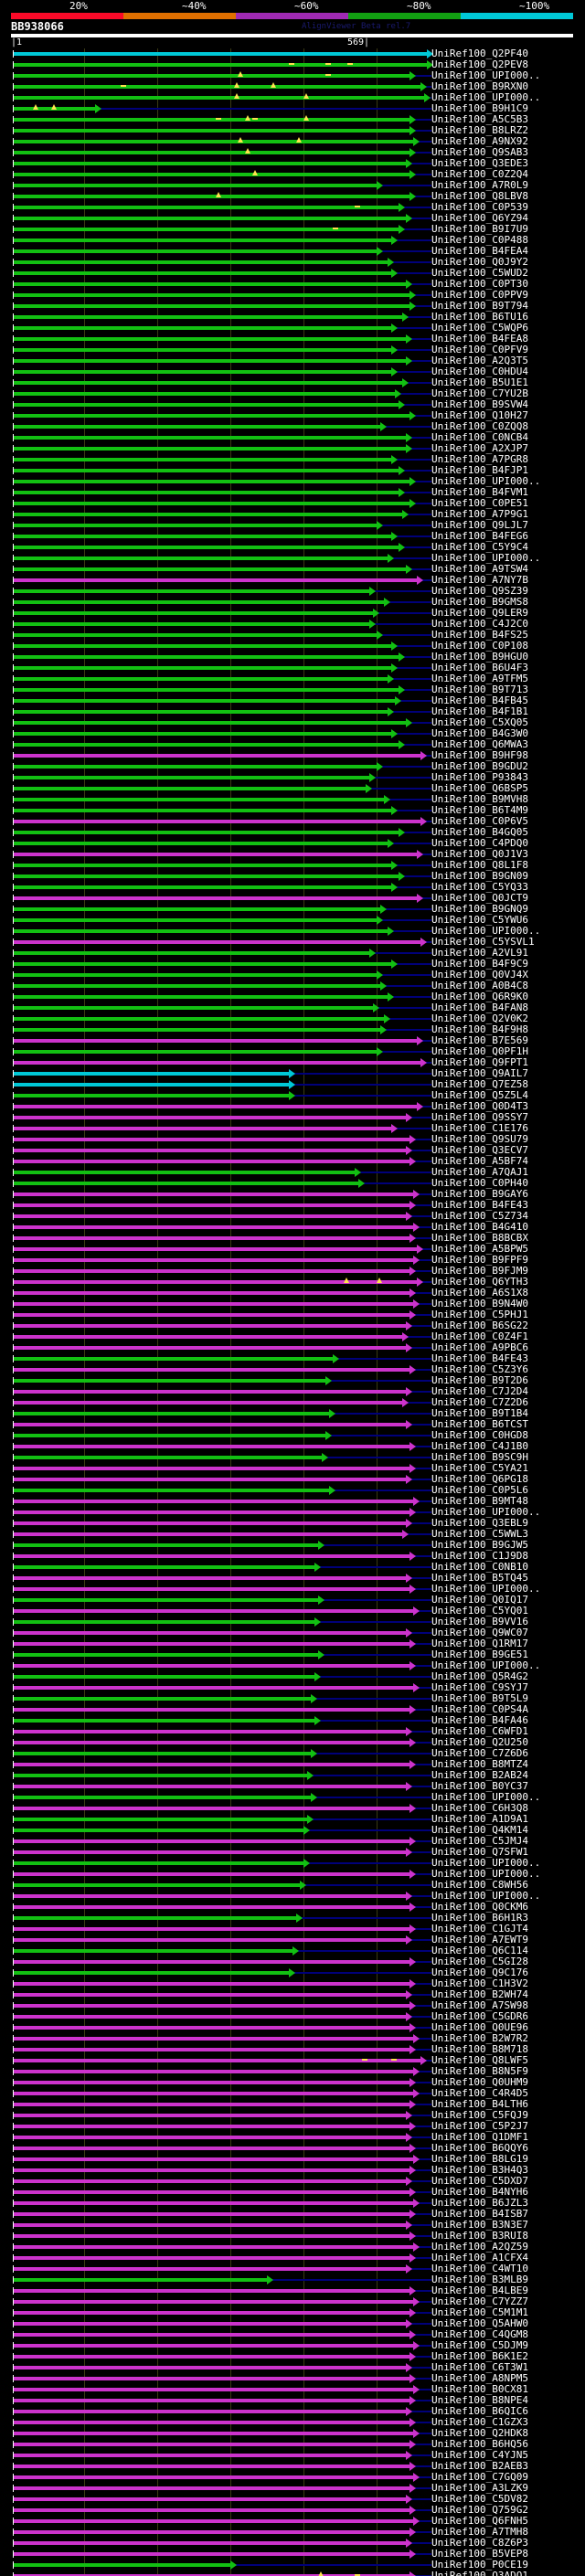  I want to click on alignment-row: UniRef100_C0NCB4, so click(293, 437).